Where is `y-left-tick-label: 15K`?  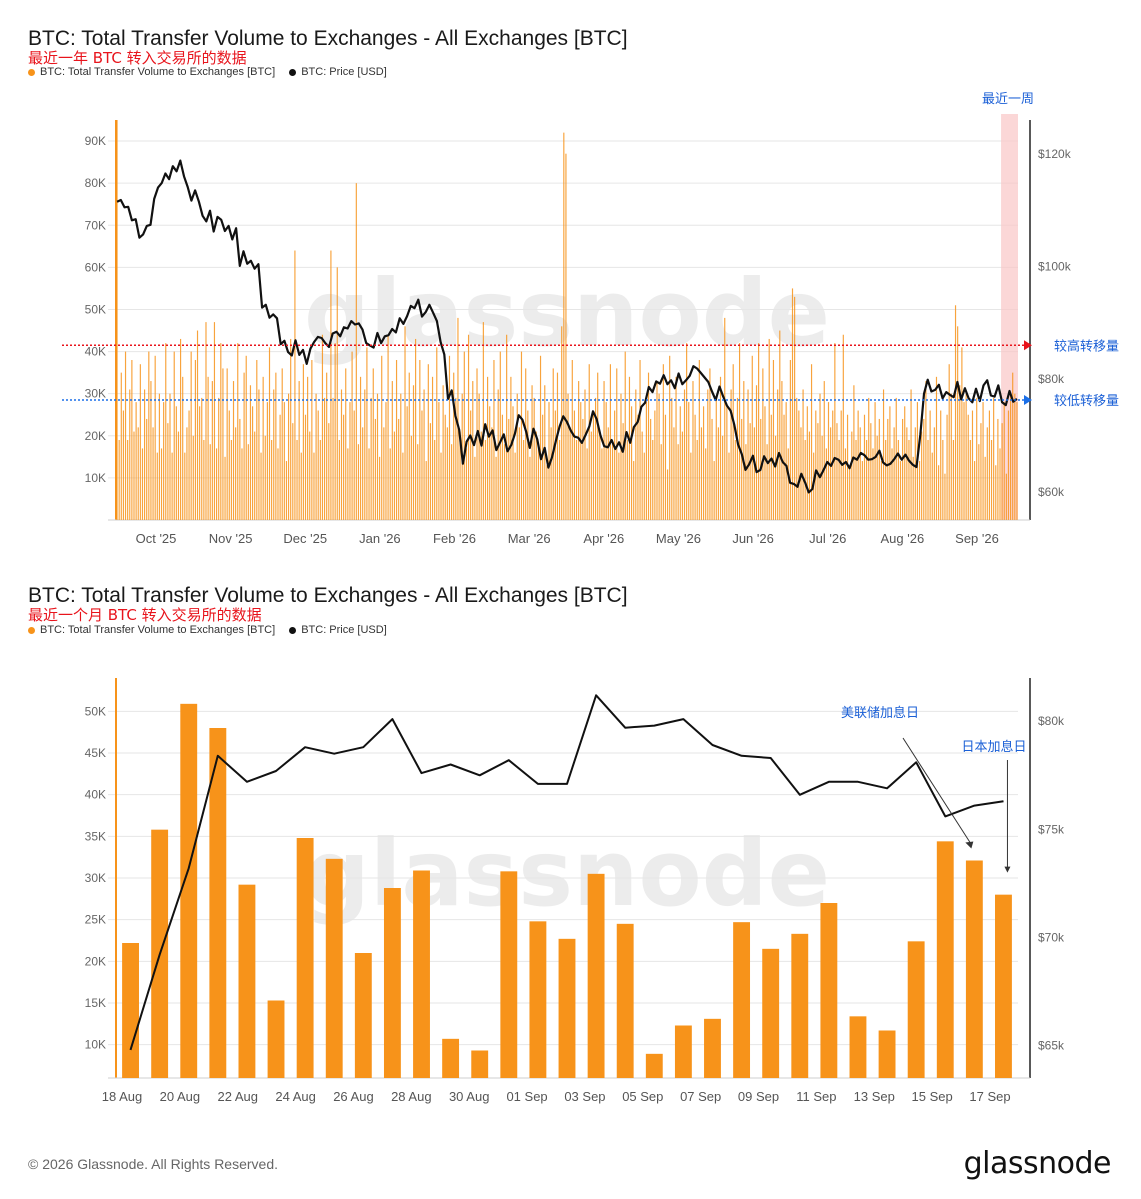
y-left-tick-label: 15K is located at coordinates (95, 1003).